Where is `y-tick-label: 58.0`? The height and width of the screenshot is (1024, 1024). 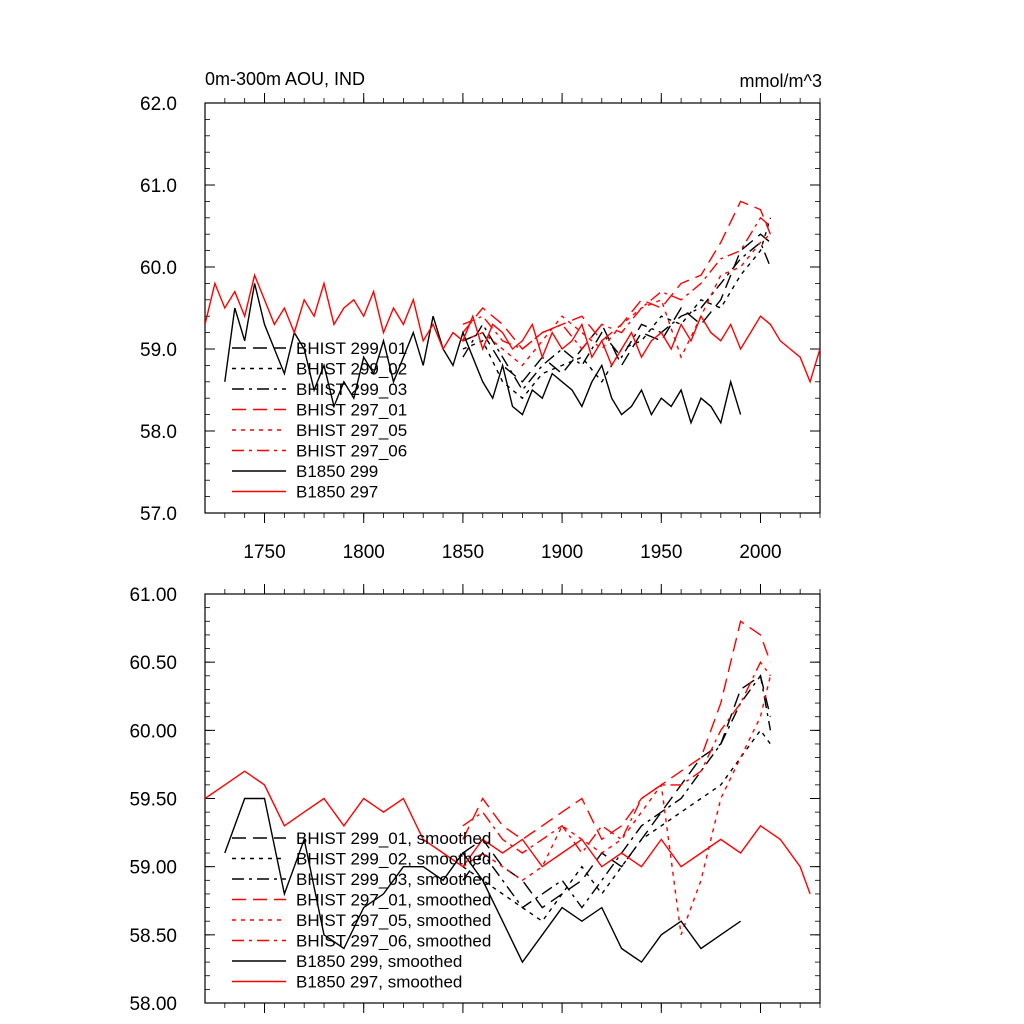
y-tick-label: 58.0 is located at coordinates (158, 432).